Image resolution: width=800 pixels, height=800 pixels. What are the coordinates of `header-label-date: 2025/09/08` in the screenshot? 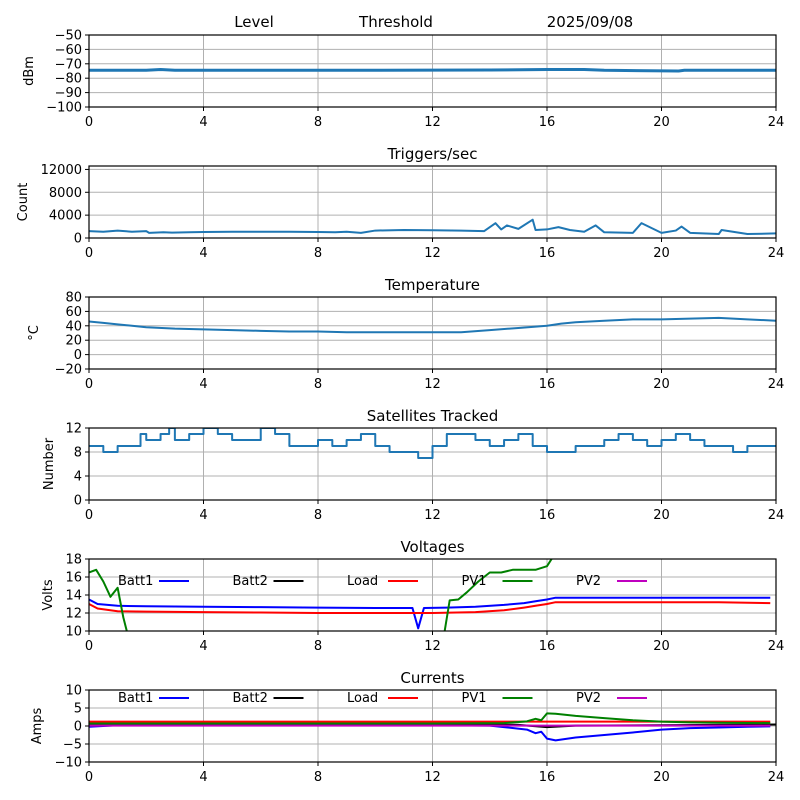 It's located at (590, 22).